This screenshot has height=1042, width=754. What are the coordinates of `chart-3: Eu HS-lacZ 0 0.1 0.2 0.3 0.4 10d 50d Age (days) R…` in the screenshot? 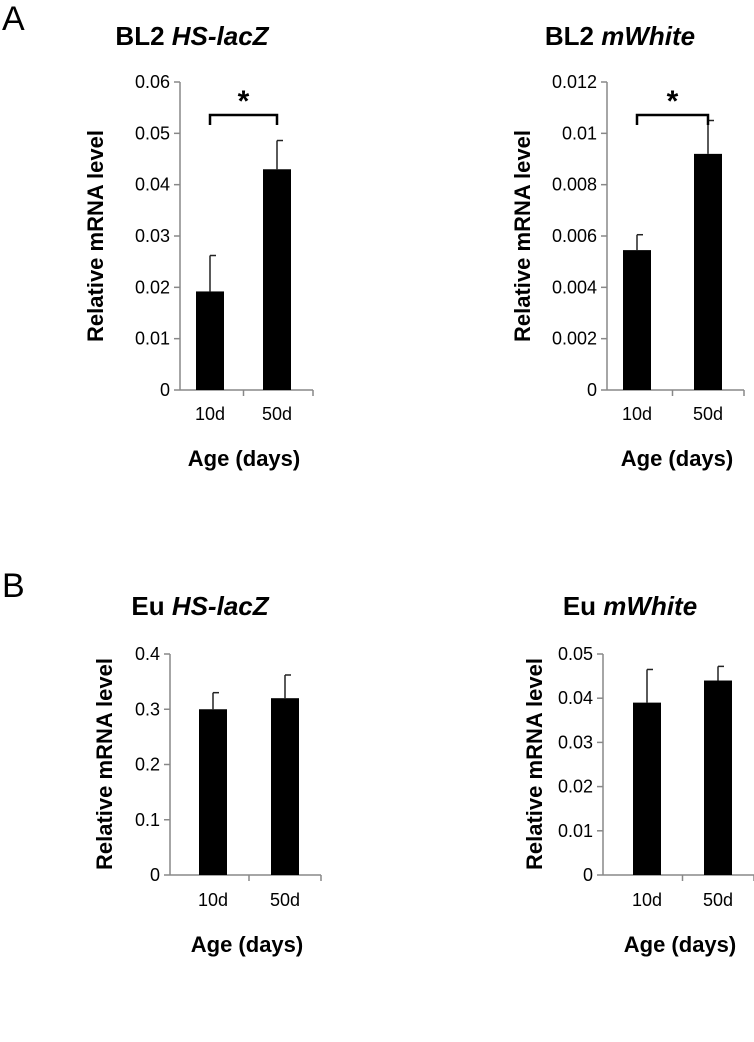 It's located at (207, 774).